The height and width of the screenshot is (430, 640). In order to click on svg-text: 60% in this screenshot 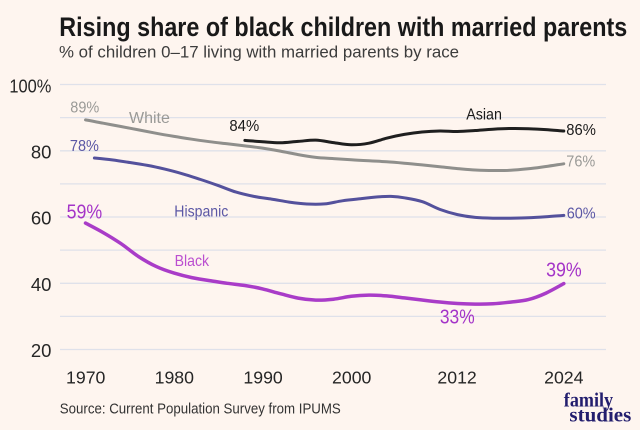, I will do `click(581, 214)`.